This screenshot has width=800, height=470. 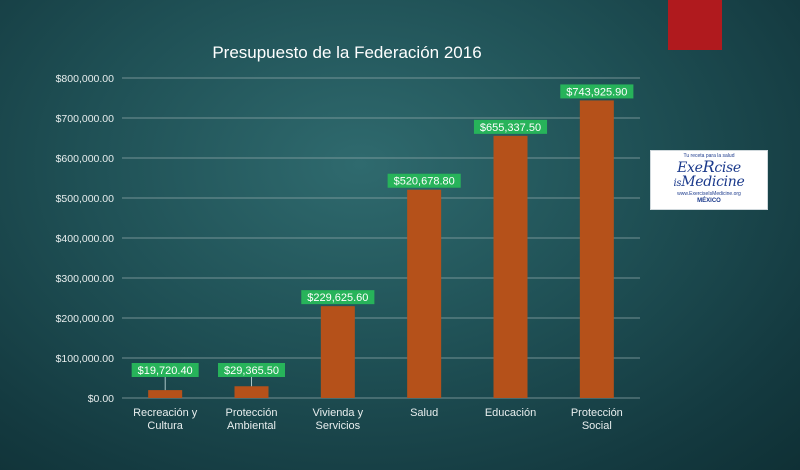 What do you see at coordinates (85, 119) in the screenshot?
I see `y-tick-label: $700,000.00` at bounding box center [85, 119].